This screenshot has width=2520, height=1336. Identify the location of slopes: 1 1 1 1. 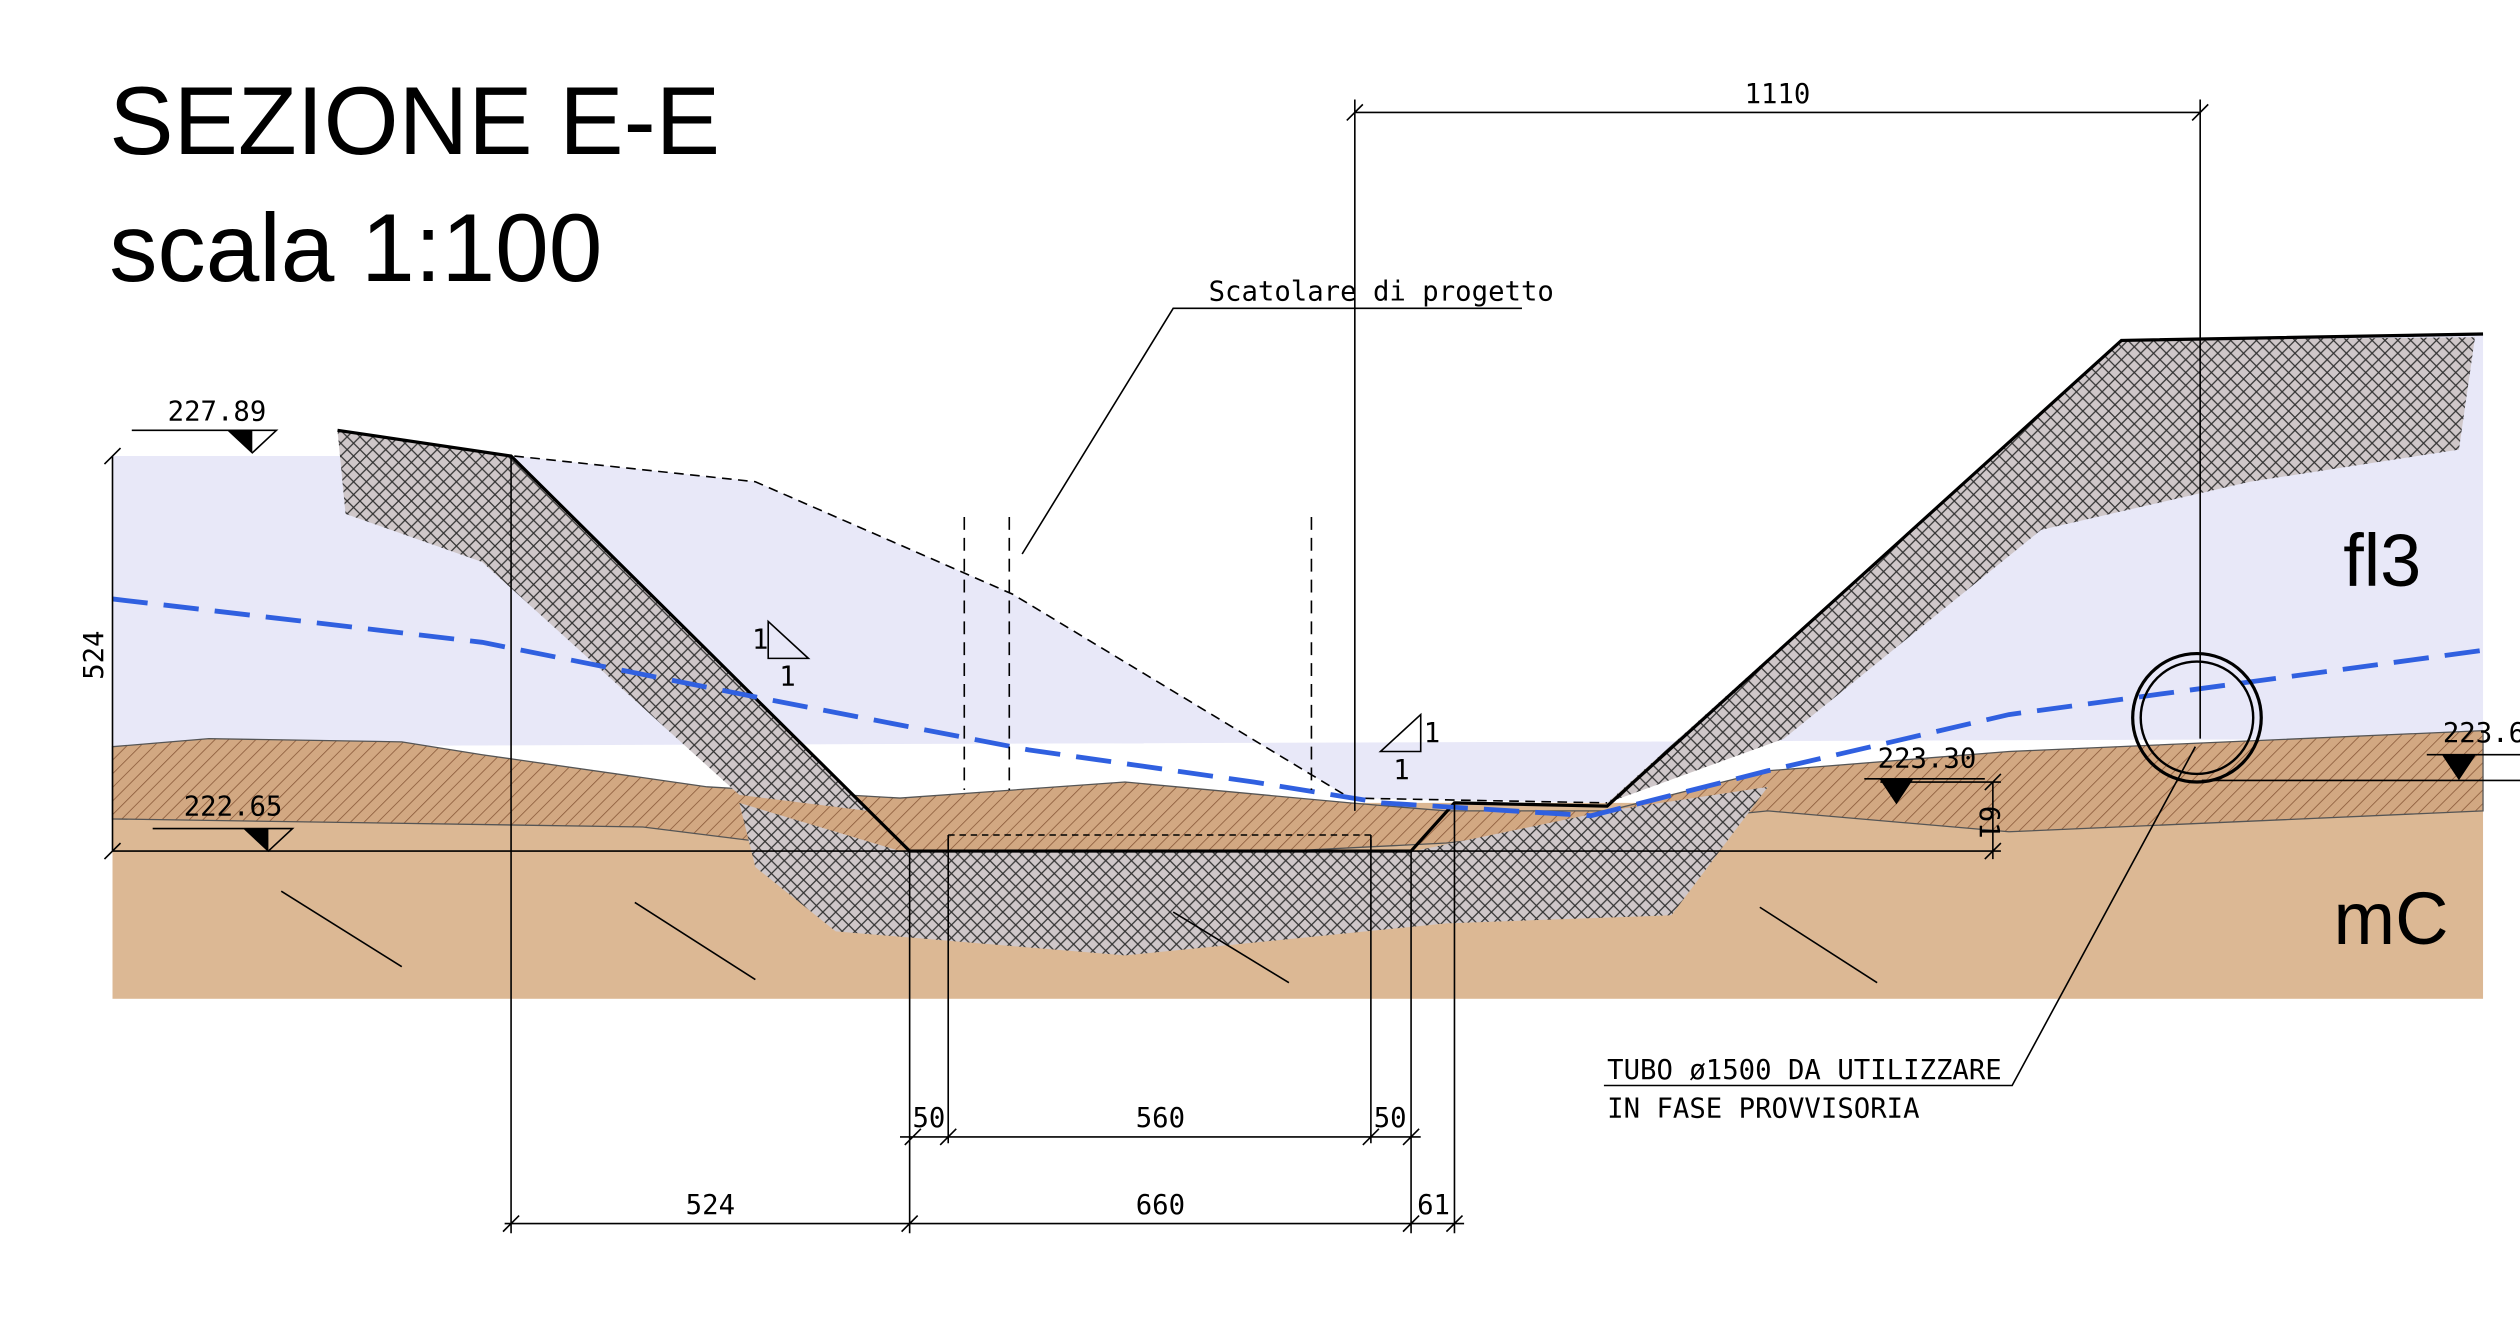
(1096, 702).